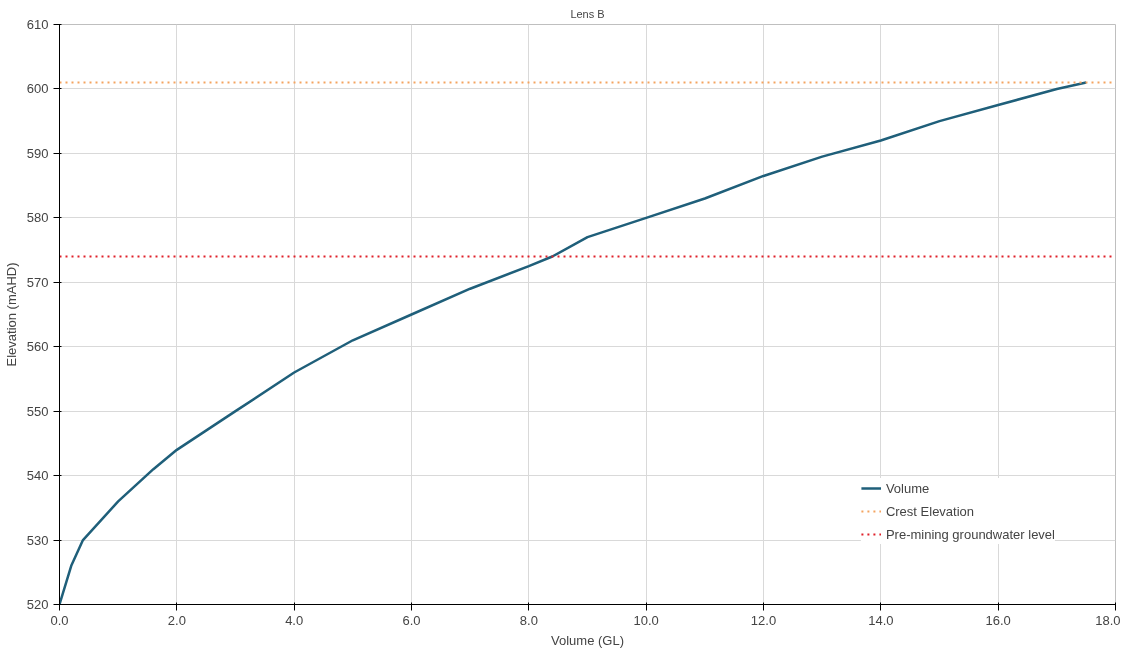 The width and height of the screenshot is (1139, 668). I want to click on x-tick-label: 6.0, so click(411, 620).